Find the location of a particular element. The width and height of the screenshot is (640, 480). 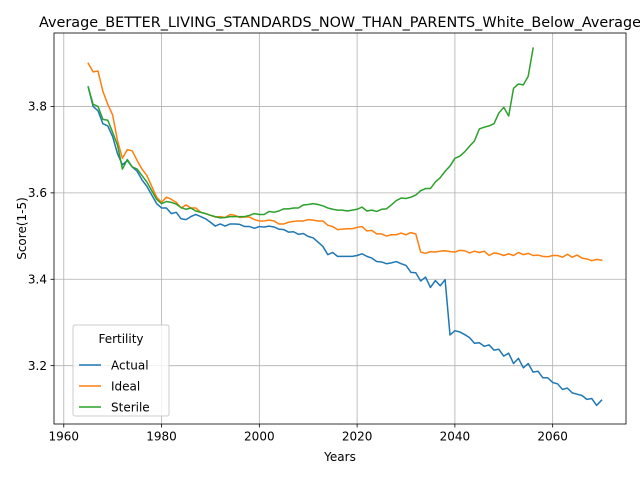

y-axis-ticks: 3.2 3.4 3.6 3.8 is located at coordinates (41, 236).